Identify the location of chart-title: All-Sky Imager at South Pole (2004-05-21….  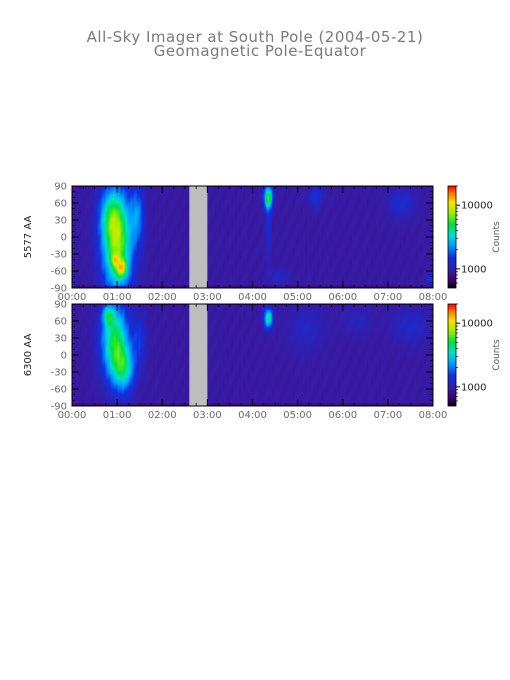
(255, 37).